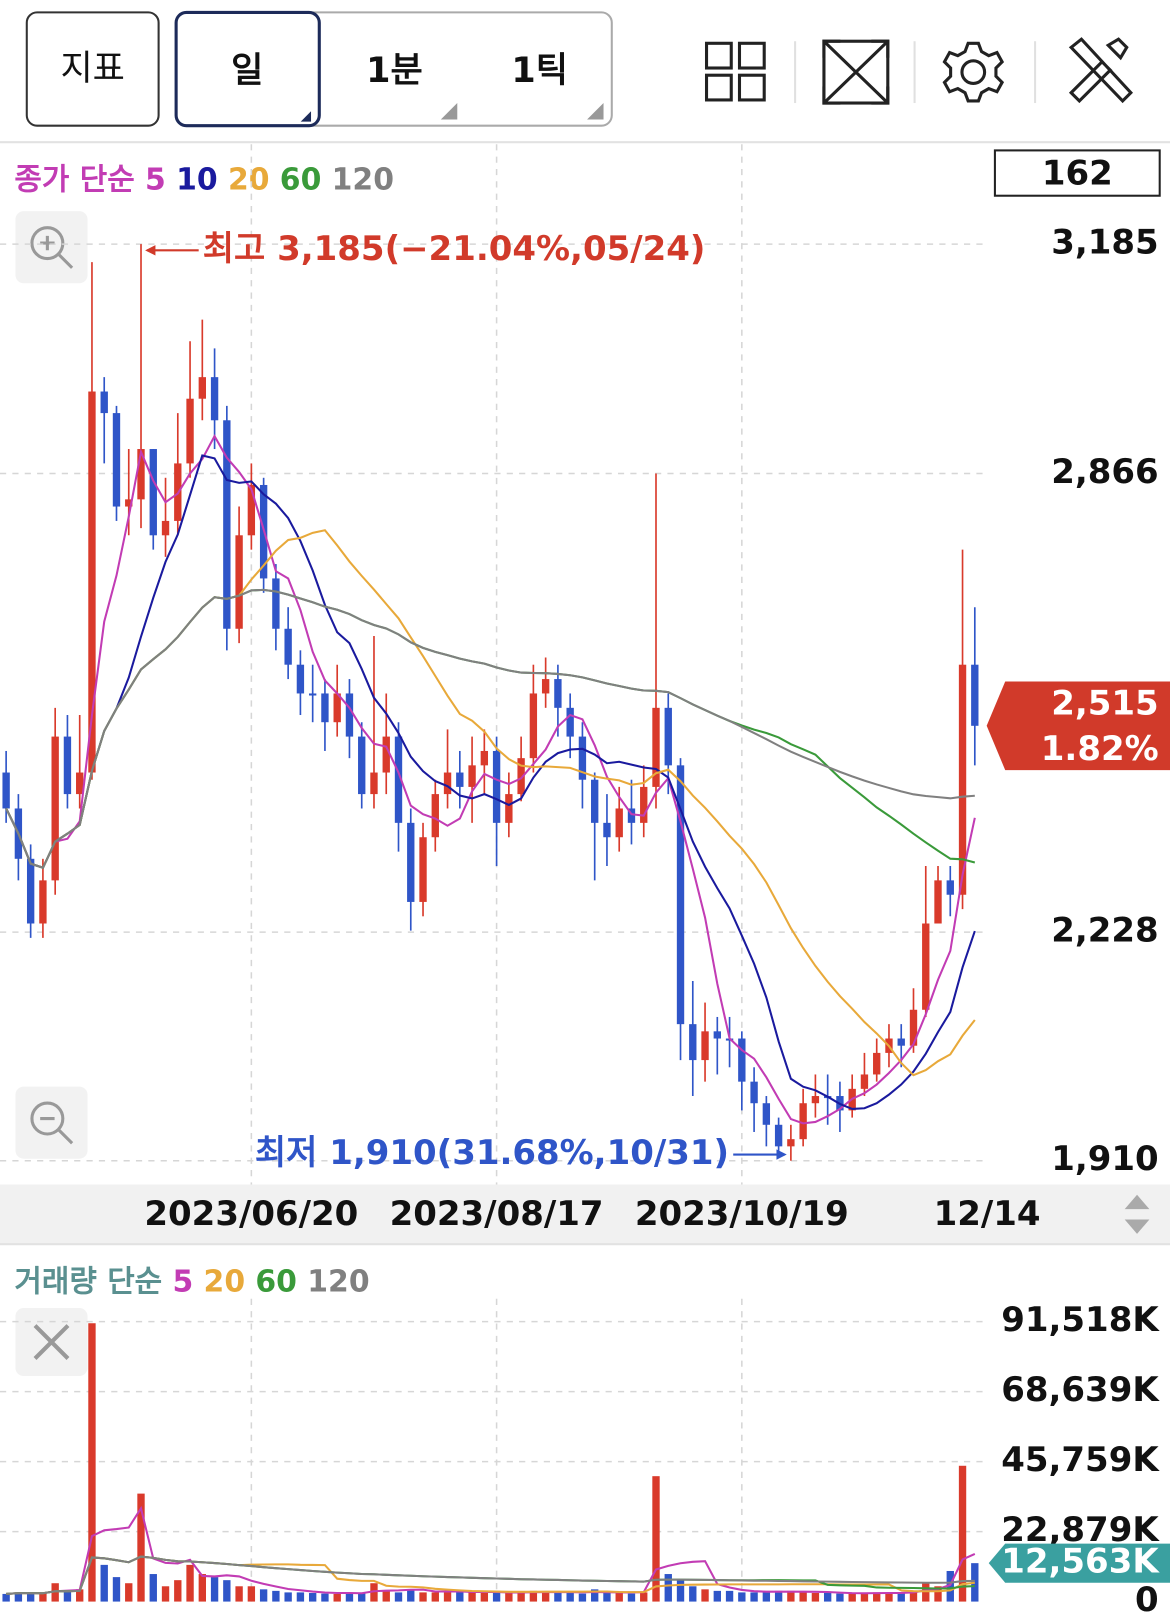 Image resolution: width=1170 pixels, height=1615 pixels. I want to click on last-price-label: 2,515, so click(1104, 704).